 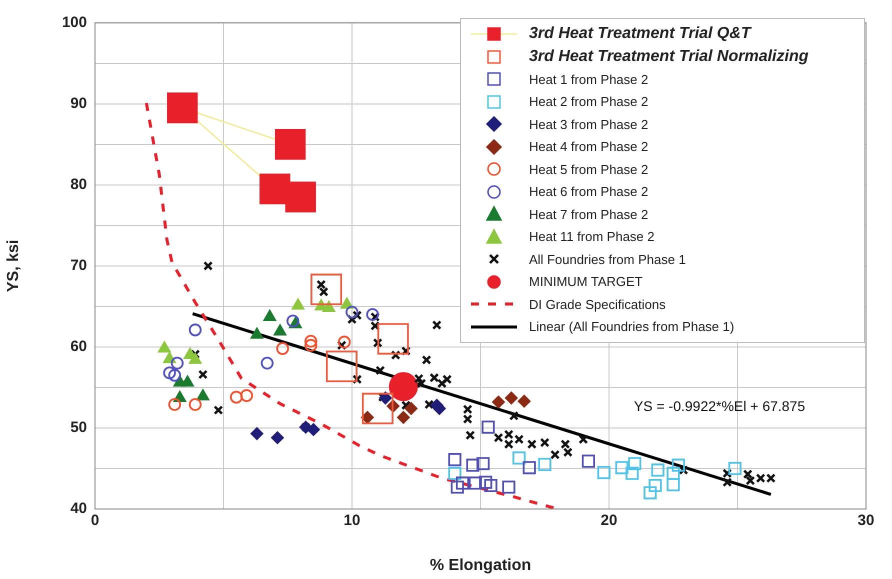 What do you see at coordinates (74, 22) in the screenshot?
I see `y-tick-label: 100` at bounding box center [74, 22].